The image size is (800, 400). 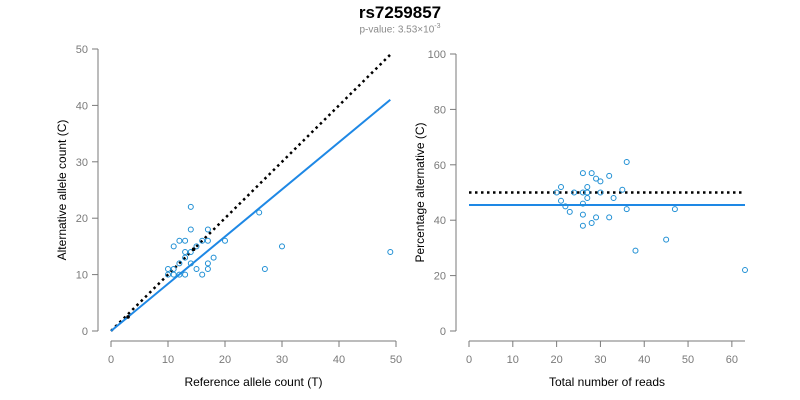 I want to click on x-tick-label: 10, so click(x=168, y=360).